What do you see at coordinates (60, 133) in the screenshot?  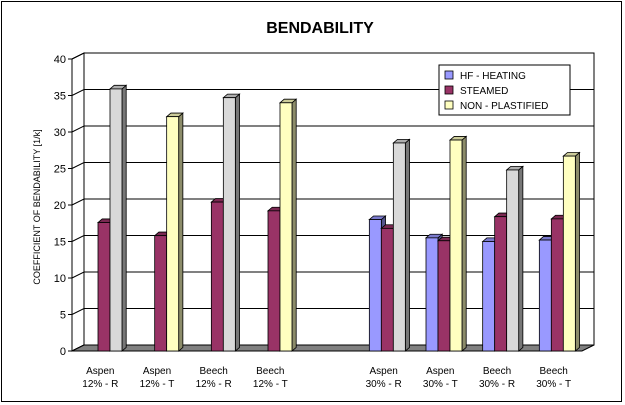 I see `y-tick-label: 30` at bounding box center [60, 133].